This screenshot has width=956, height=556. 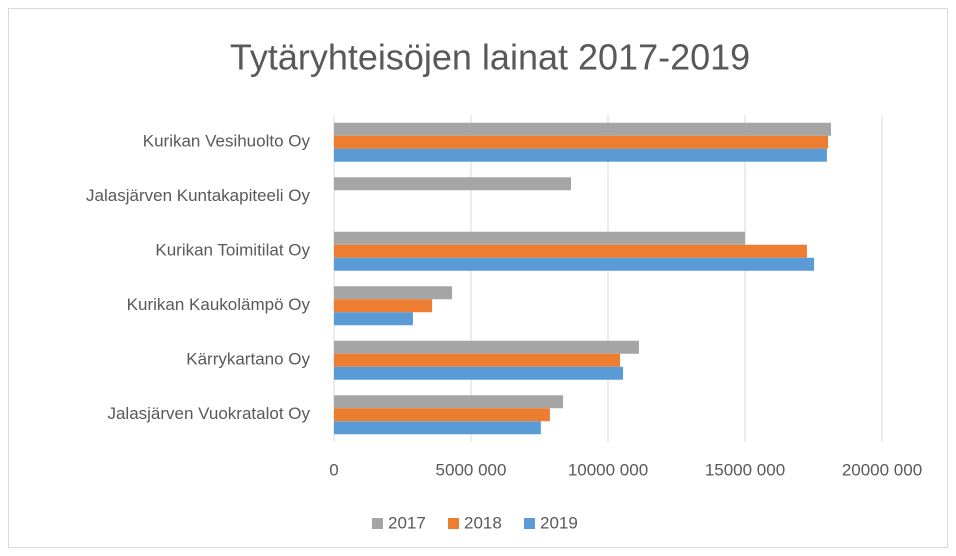 What do you see at coordinates (559, 522) in the screenshot?
I see `legend-label: 2019` at bounding box center [559, 522].